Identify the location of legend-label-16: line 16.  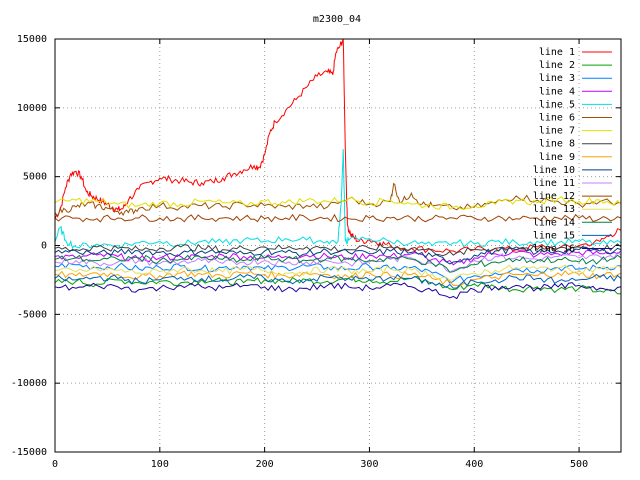
(554, 249).